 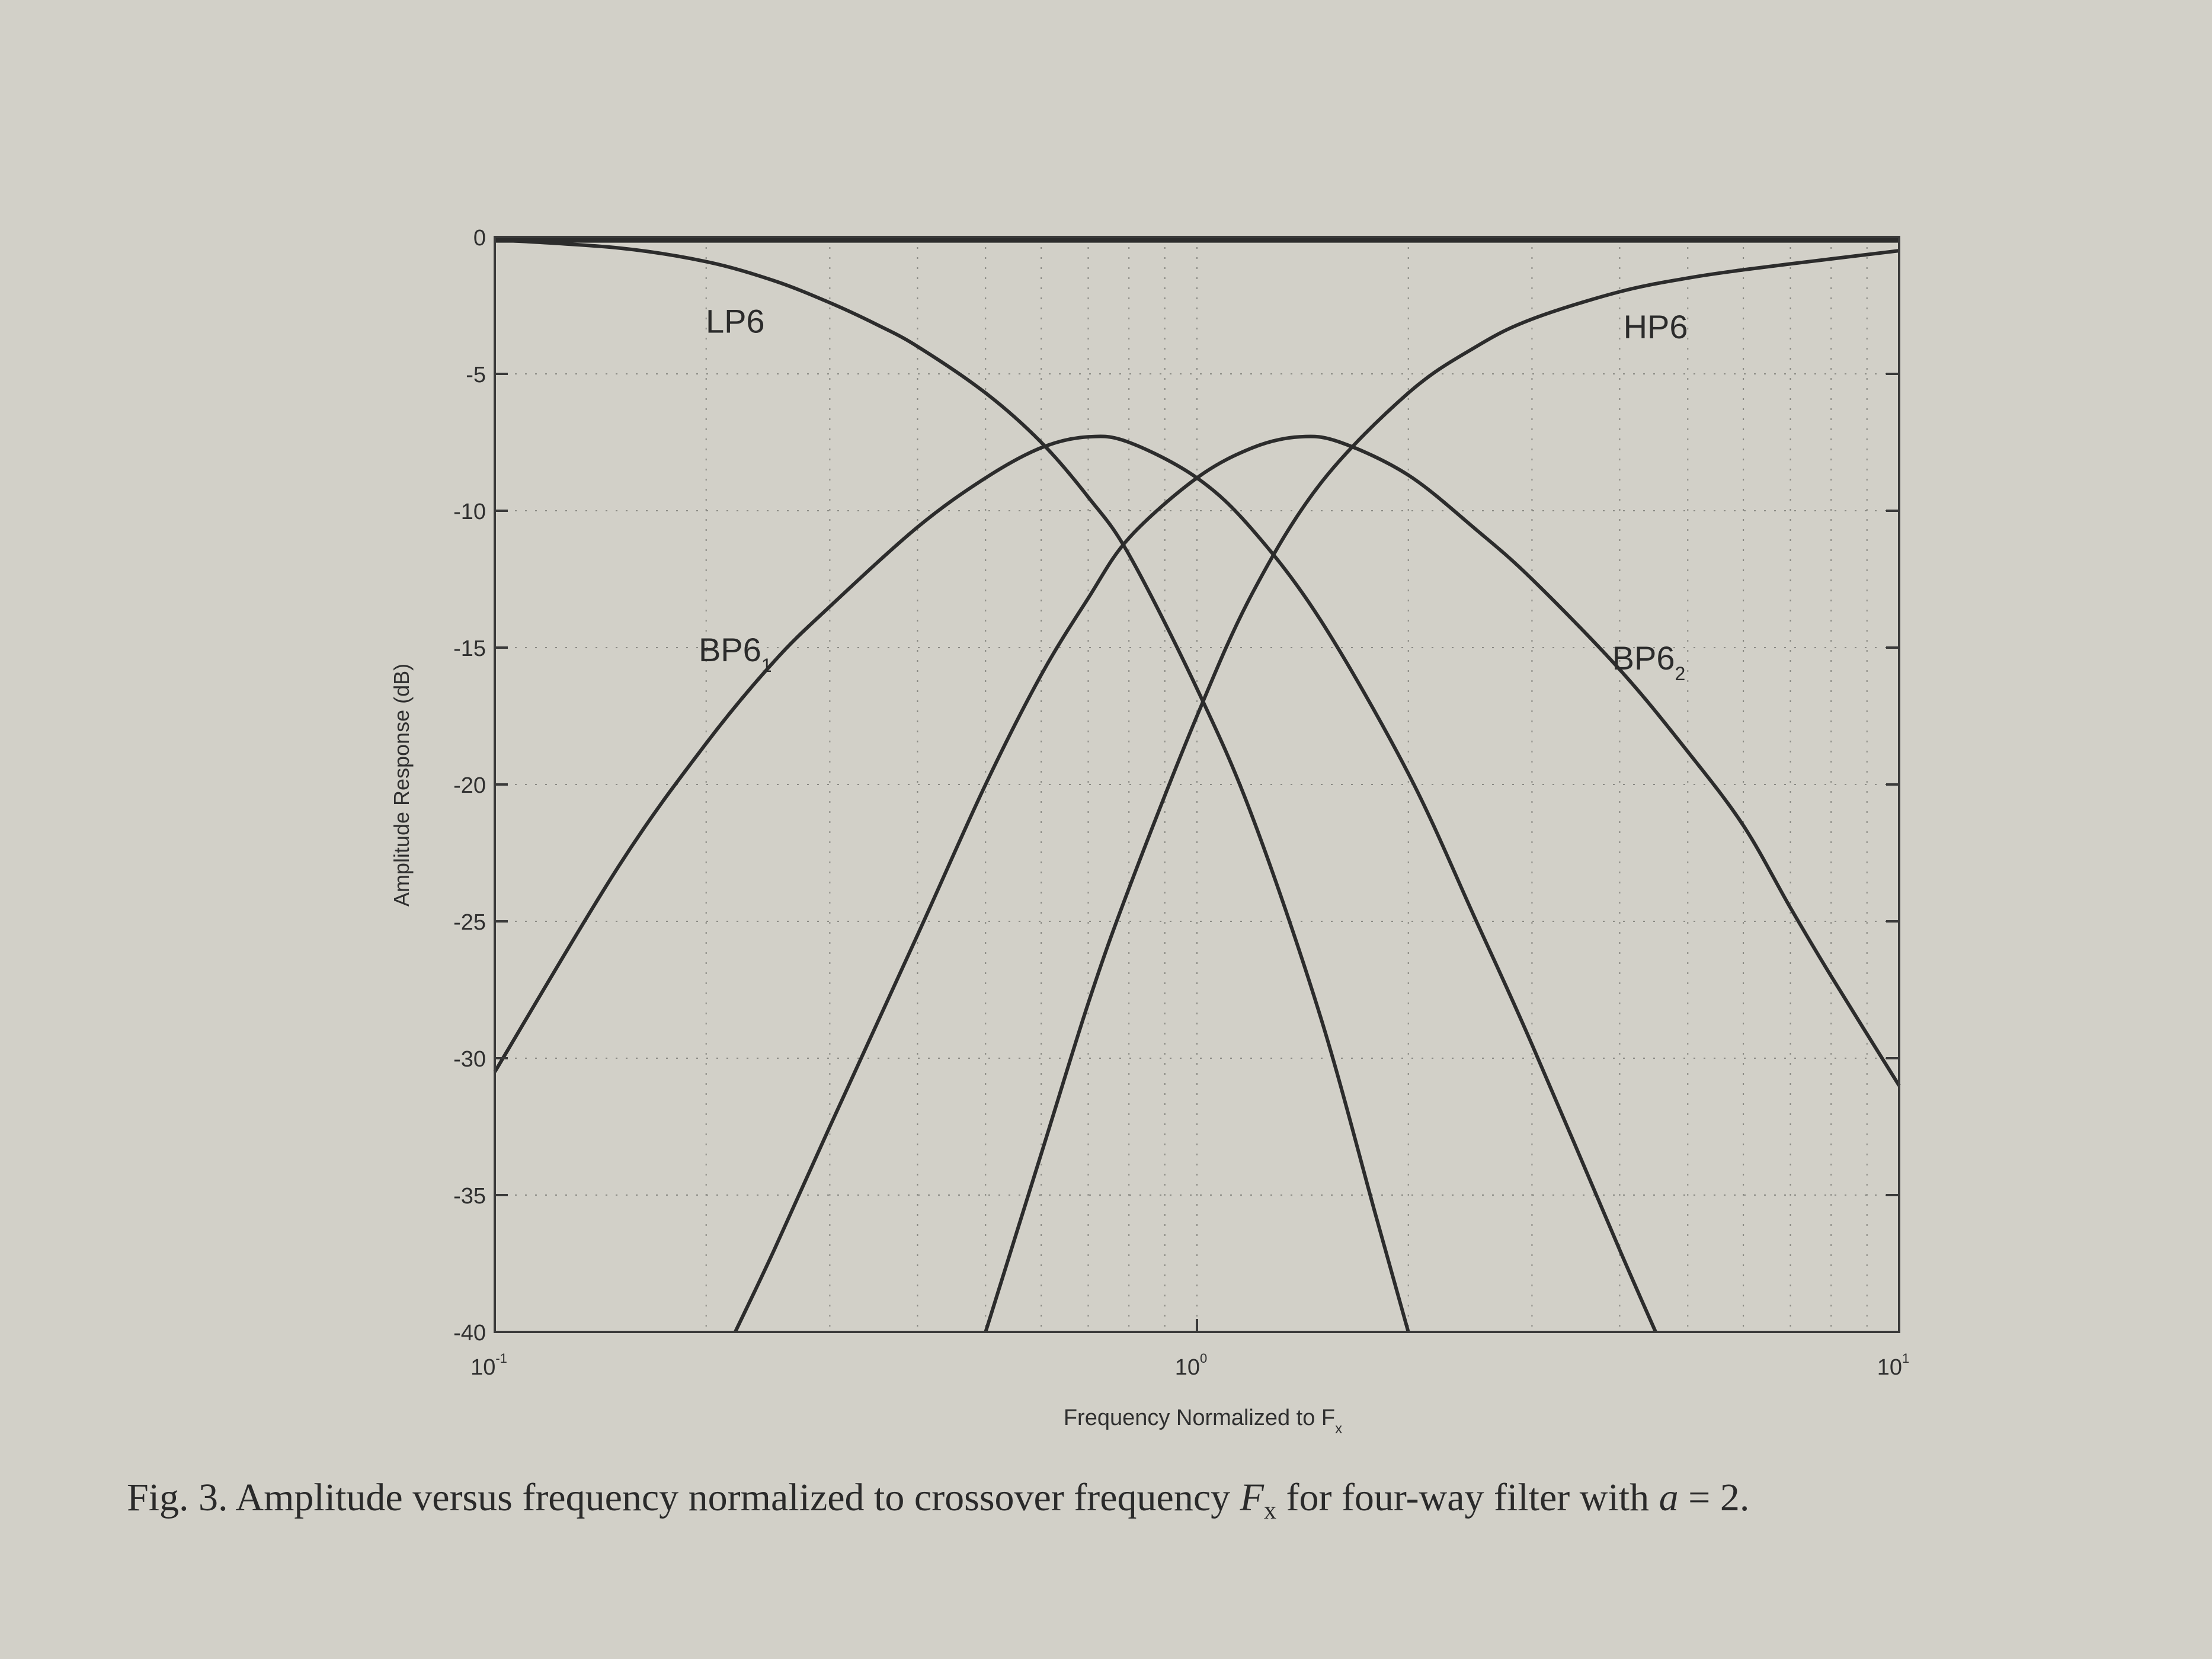 I want to click on y-tick-label: -40, so click(x=469, y=1334).